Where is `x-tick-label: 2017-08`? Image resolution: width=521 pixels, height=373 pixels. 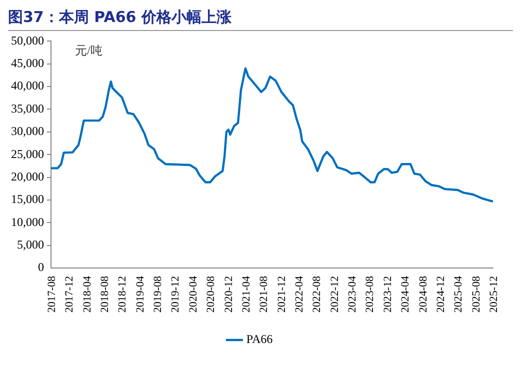 x-tick-label: 2017-08 is located at coordinates (52, 294).